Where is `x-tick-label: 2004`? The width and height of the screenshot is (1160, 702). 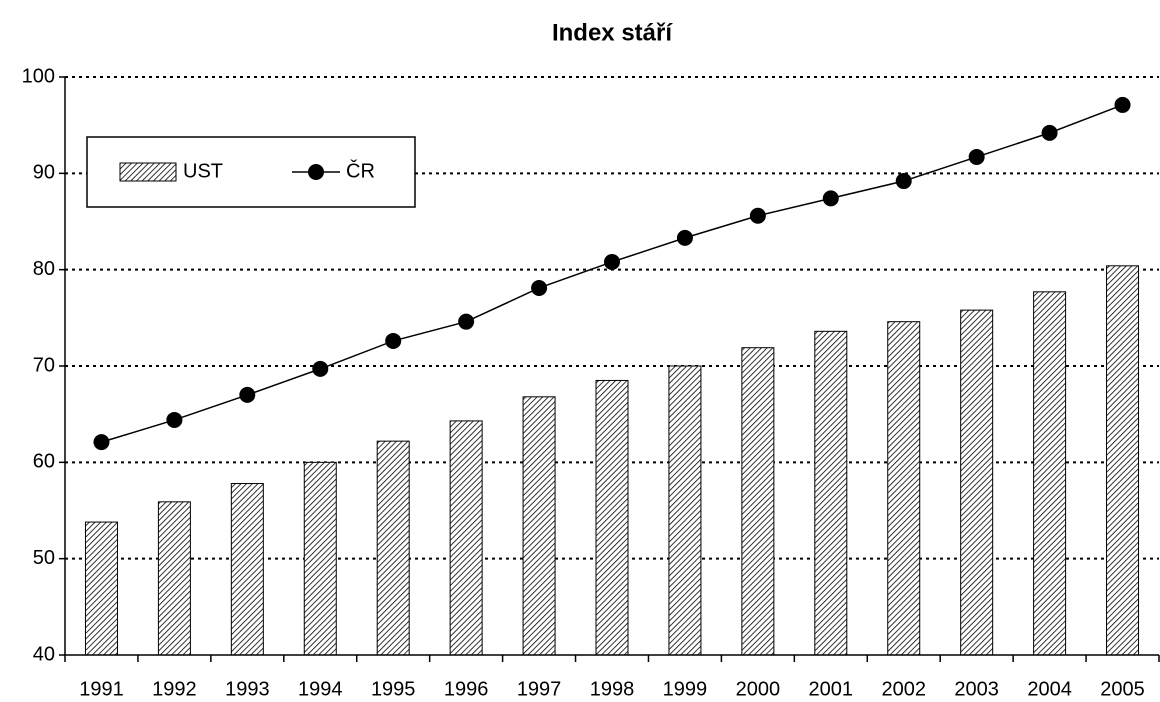
x-tick-label: 2004 is located at coordinates (1049, 689).